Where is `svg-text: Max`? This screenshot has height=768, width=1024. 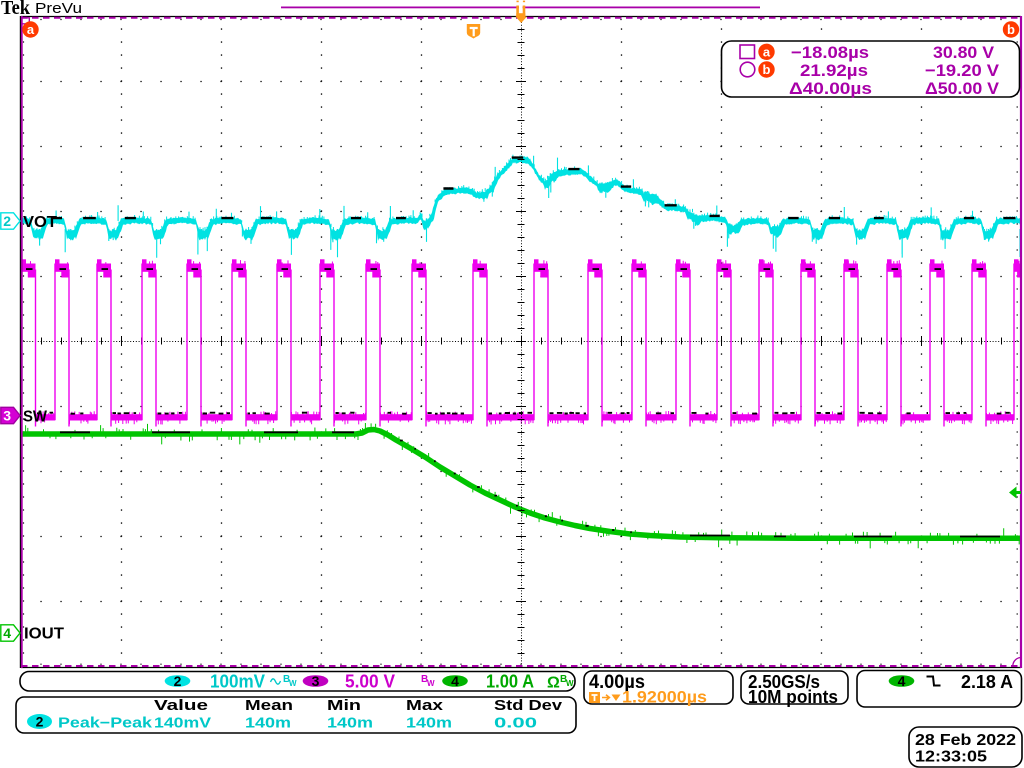 svg-text: Max is located at coordinates (425, 705).